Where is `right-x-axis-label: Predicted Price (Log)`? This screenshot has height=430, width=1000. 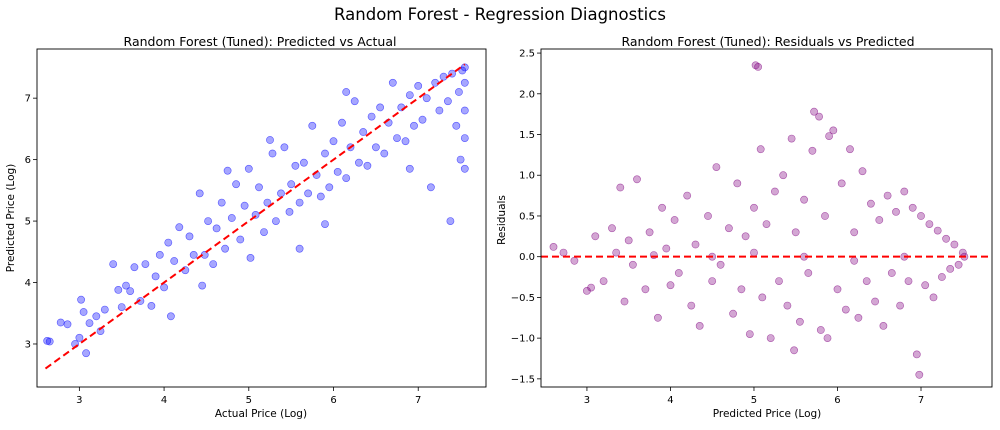
right-x-axis-label: Predicted Price (Log) is located at coordinates (767, 414).